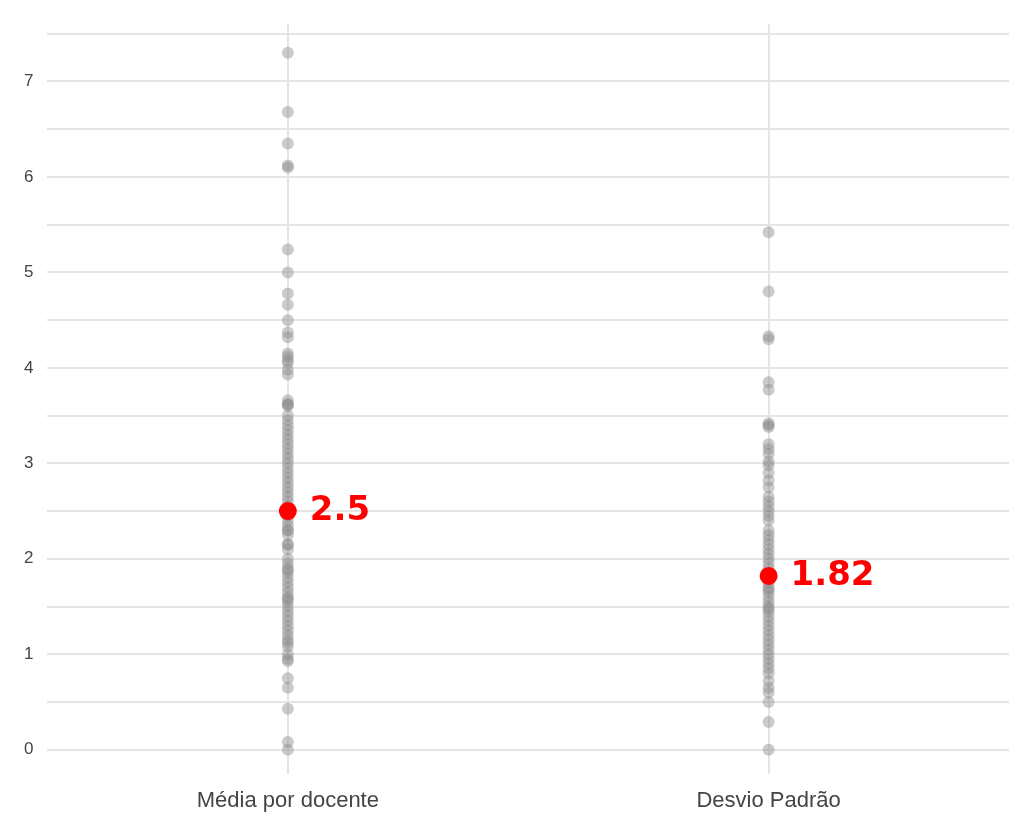 This screenshot has height=838, width=1019. What do you see at coordinates (28, 558) in the screenshot?
I see `y-tick-label: 2` at bounding box center [28, 558].